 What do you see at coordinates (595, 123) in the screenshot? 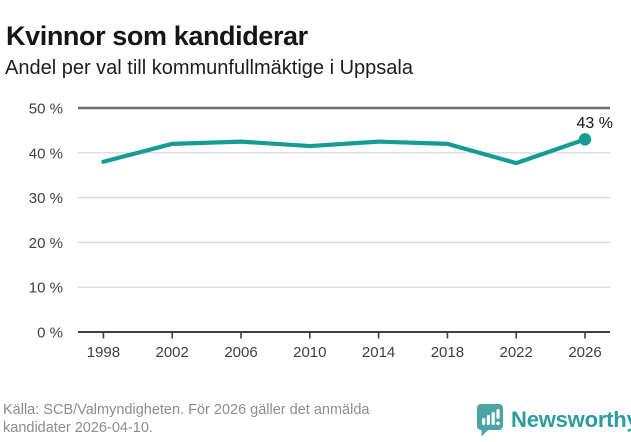
I see `end-point-label: 43 %` at bounding box center [595, 123].